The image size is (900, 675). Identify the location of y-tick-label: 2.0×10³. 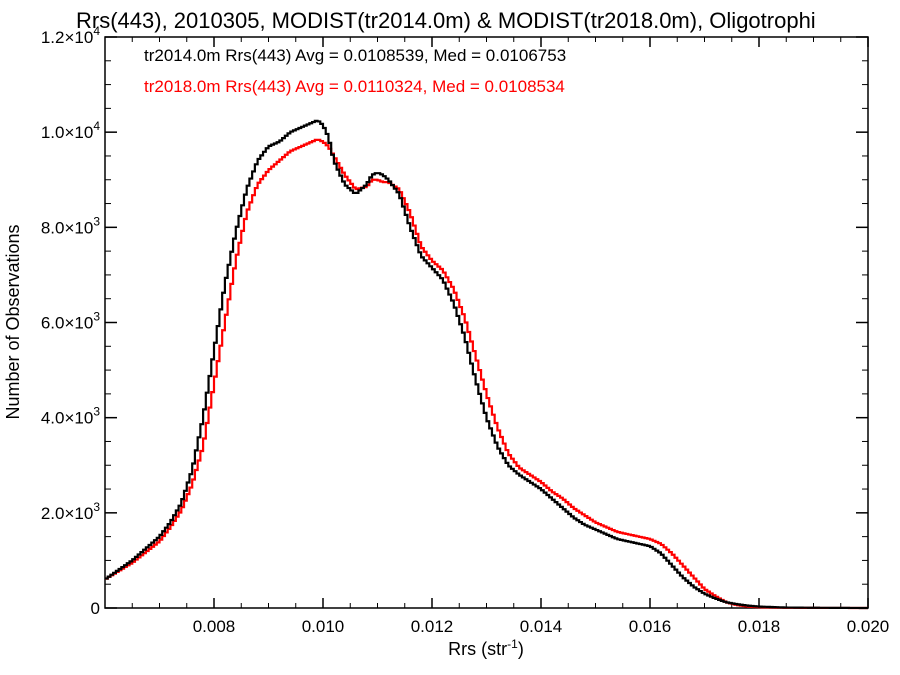
(70, 511).